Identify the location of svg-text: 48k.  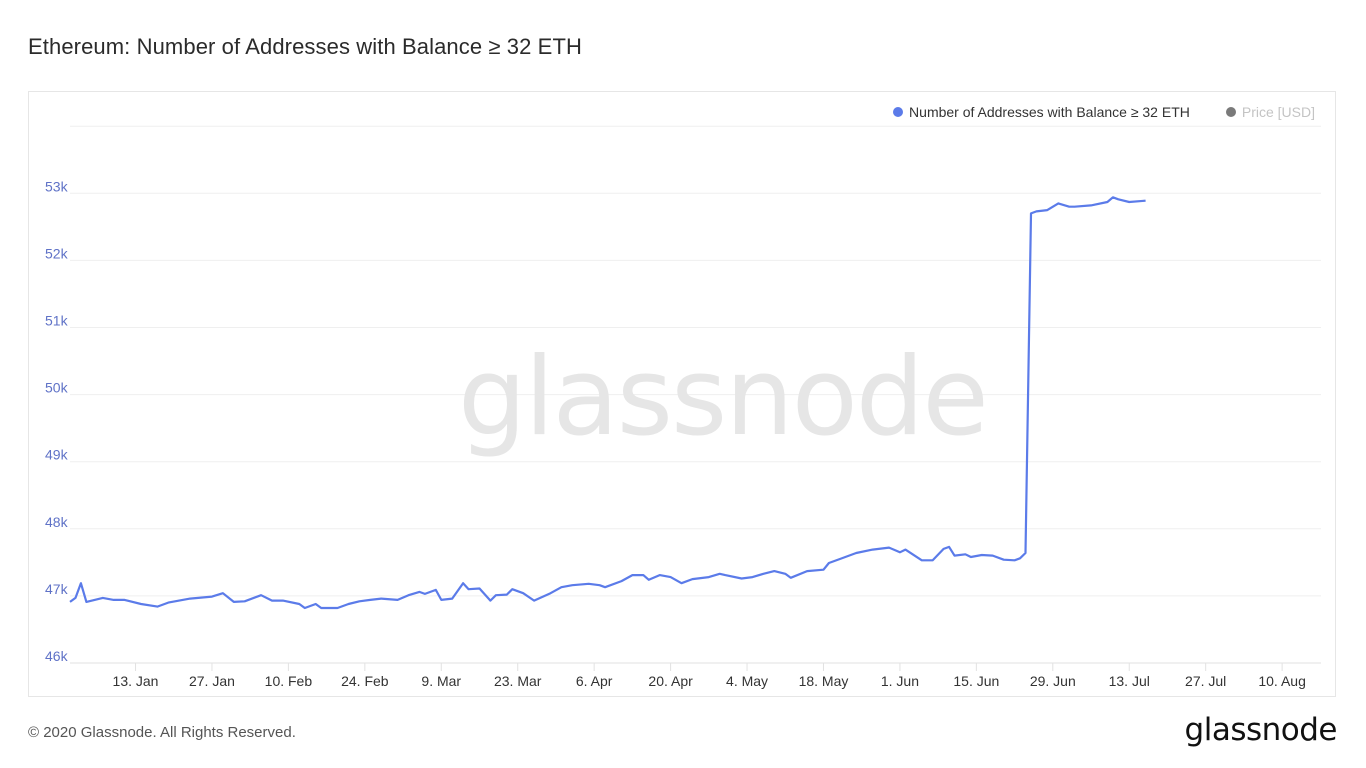
(57, 522).